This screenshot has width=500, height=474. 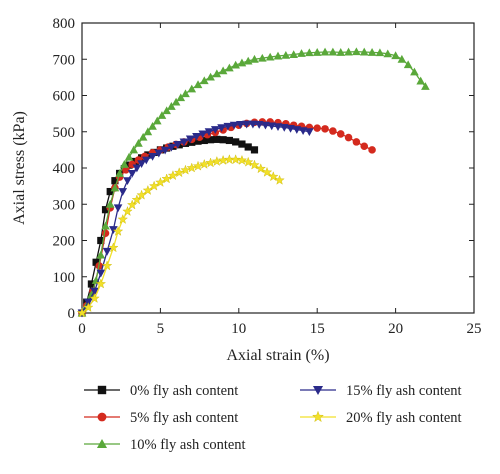 What do you see at coordinates (188, 445) in the screenshot?
I see `legend-label: 10% fly ash content` at bounding box center [188, 445].